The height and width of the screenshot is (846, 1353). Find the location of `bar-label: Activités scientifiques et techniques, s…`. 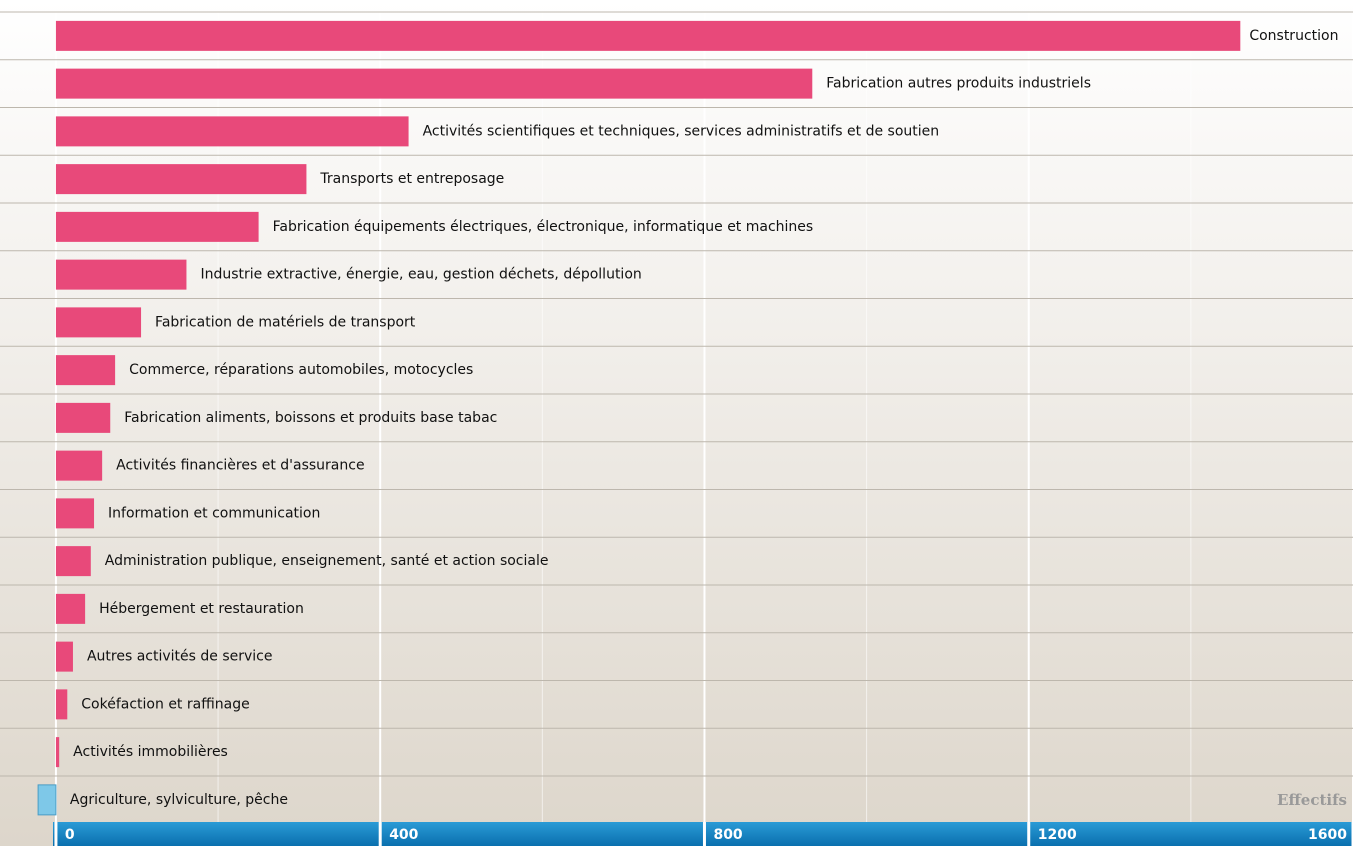

bar-label: Activités scientifiques et techniques, s… is located at coordinates (681, 131).